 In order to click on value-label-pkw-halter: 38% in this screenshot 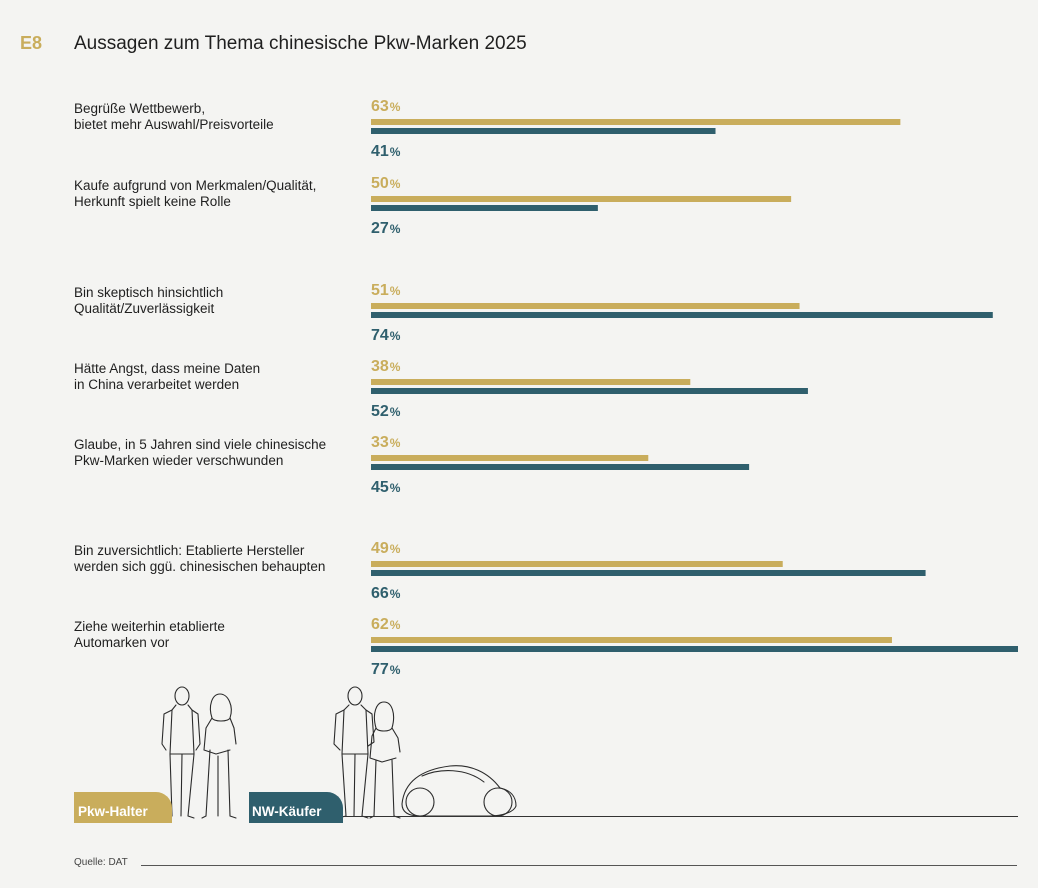, I will do `click(386, 366)`.